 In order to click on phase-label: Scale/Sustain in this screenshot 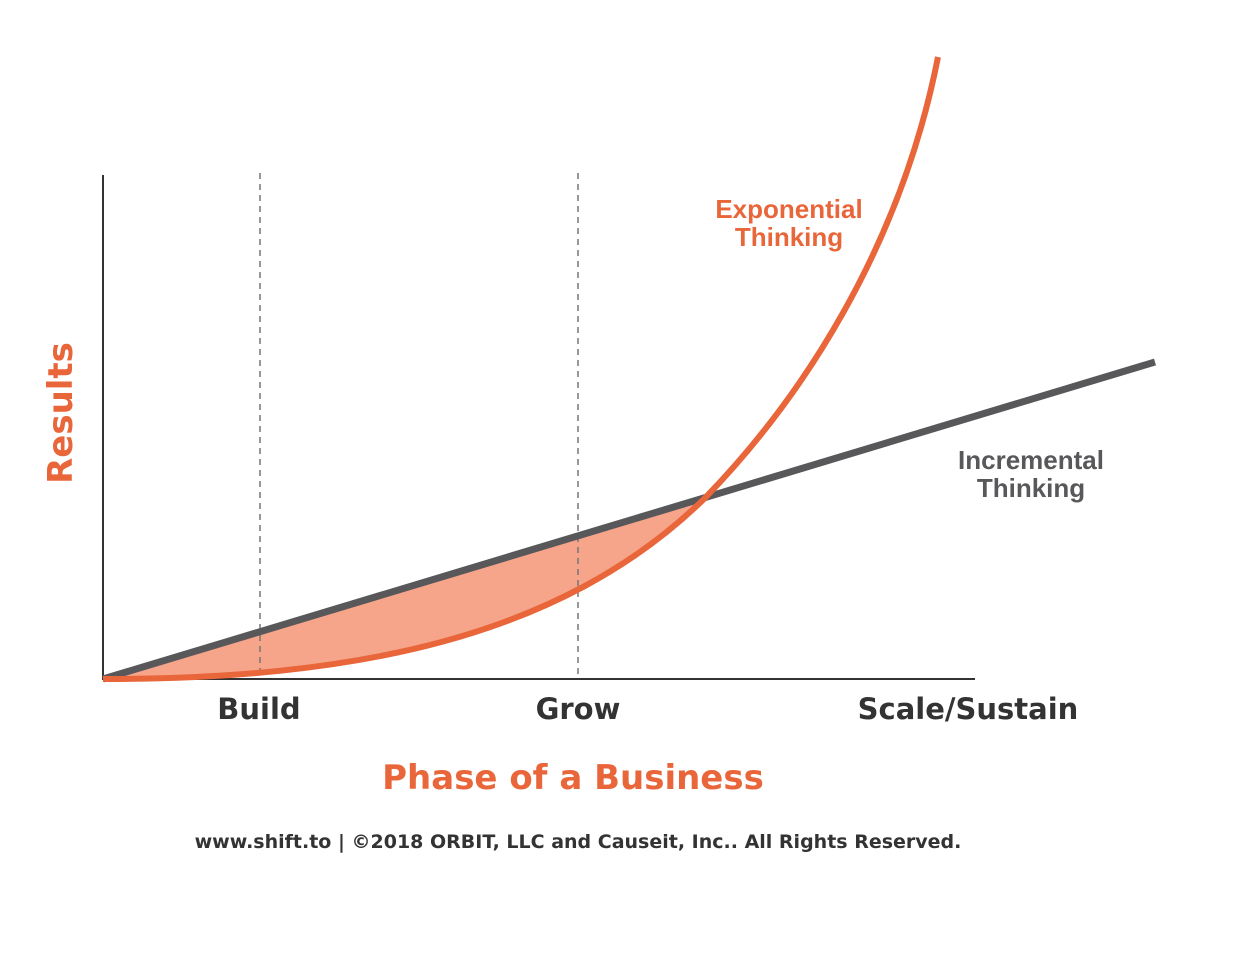, I will do `click(968, 709)`.